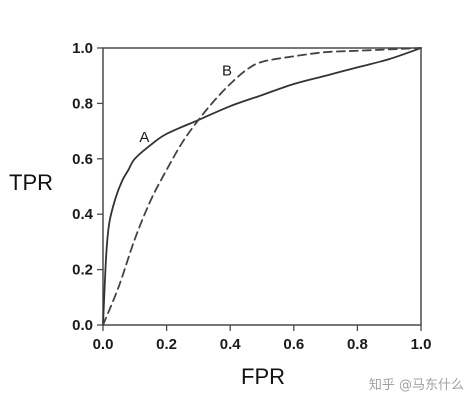 The width and height of the screenshot is (475, 406). I want to click on curve-label-a: A, so click(144, 137).